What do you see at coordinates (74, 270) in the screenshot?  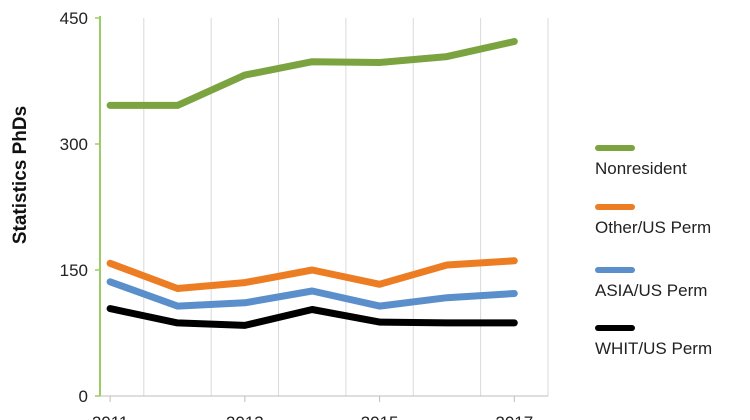 I see `y-tick-label: 150` at bounding box center [74, 270].